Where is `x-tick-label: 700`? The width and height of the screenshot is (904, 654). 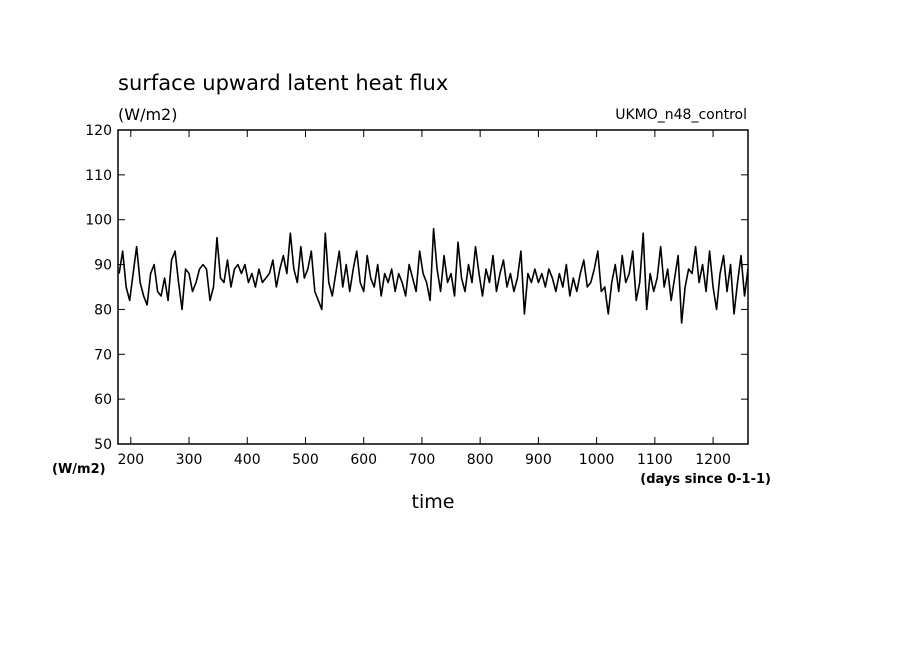
x-tick-label: 700 is located at coordinates (422, 460).